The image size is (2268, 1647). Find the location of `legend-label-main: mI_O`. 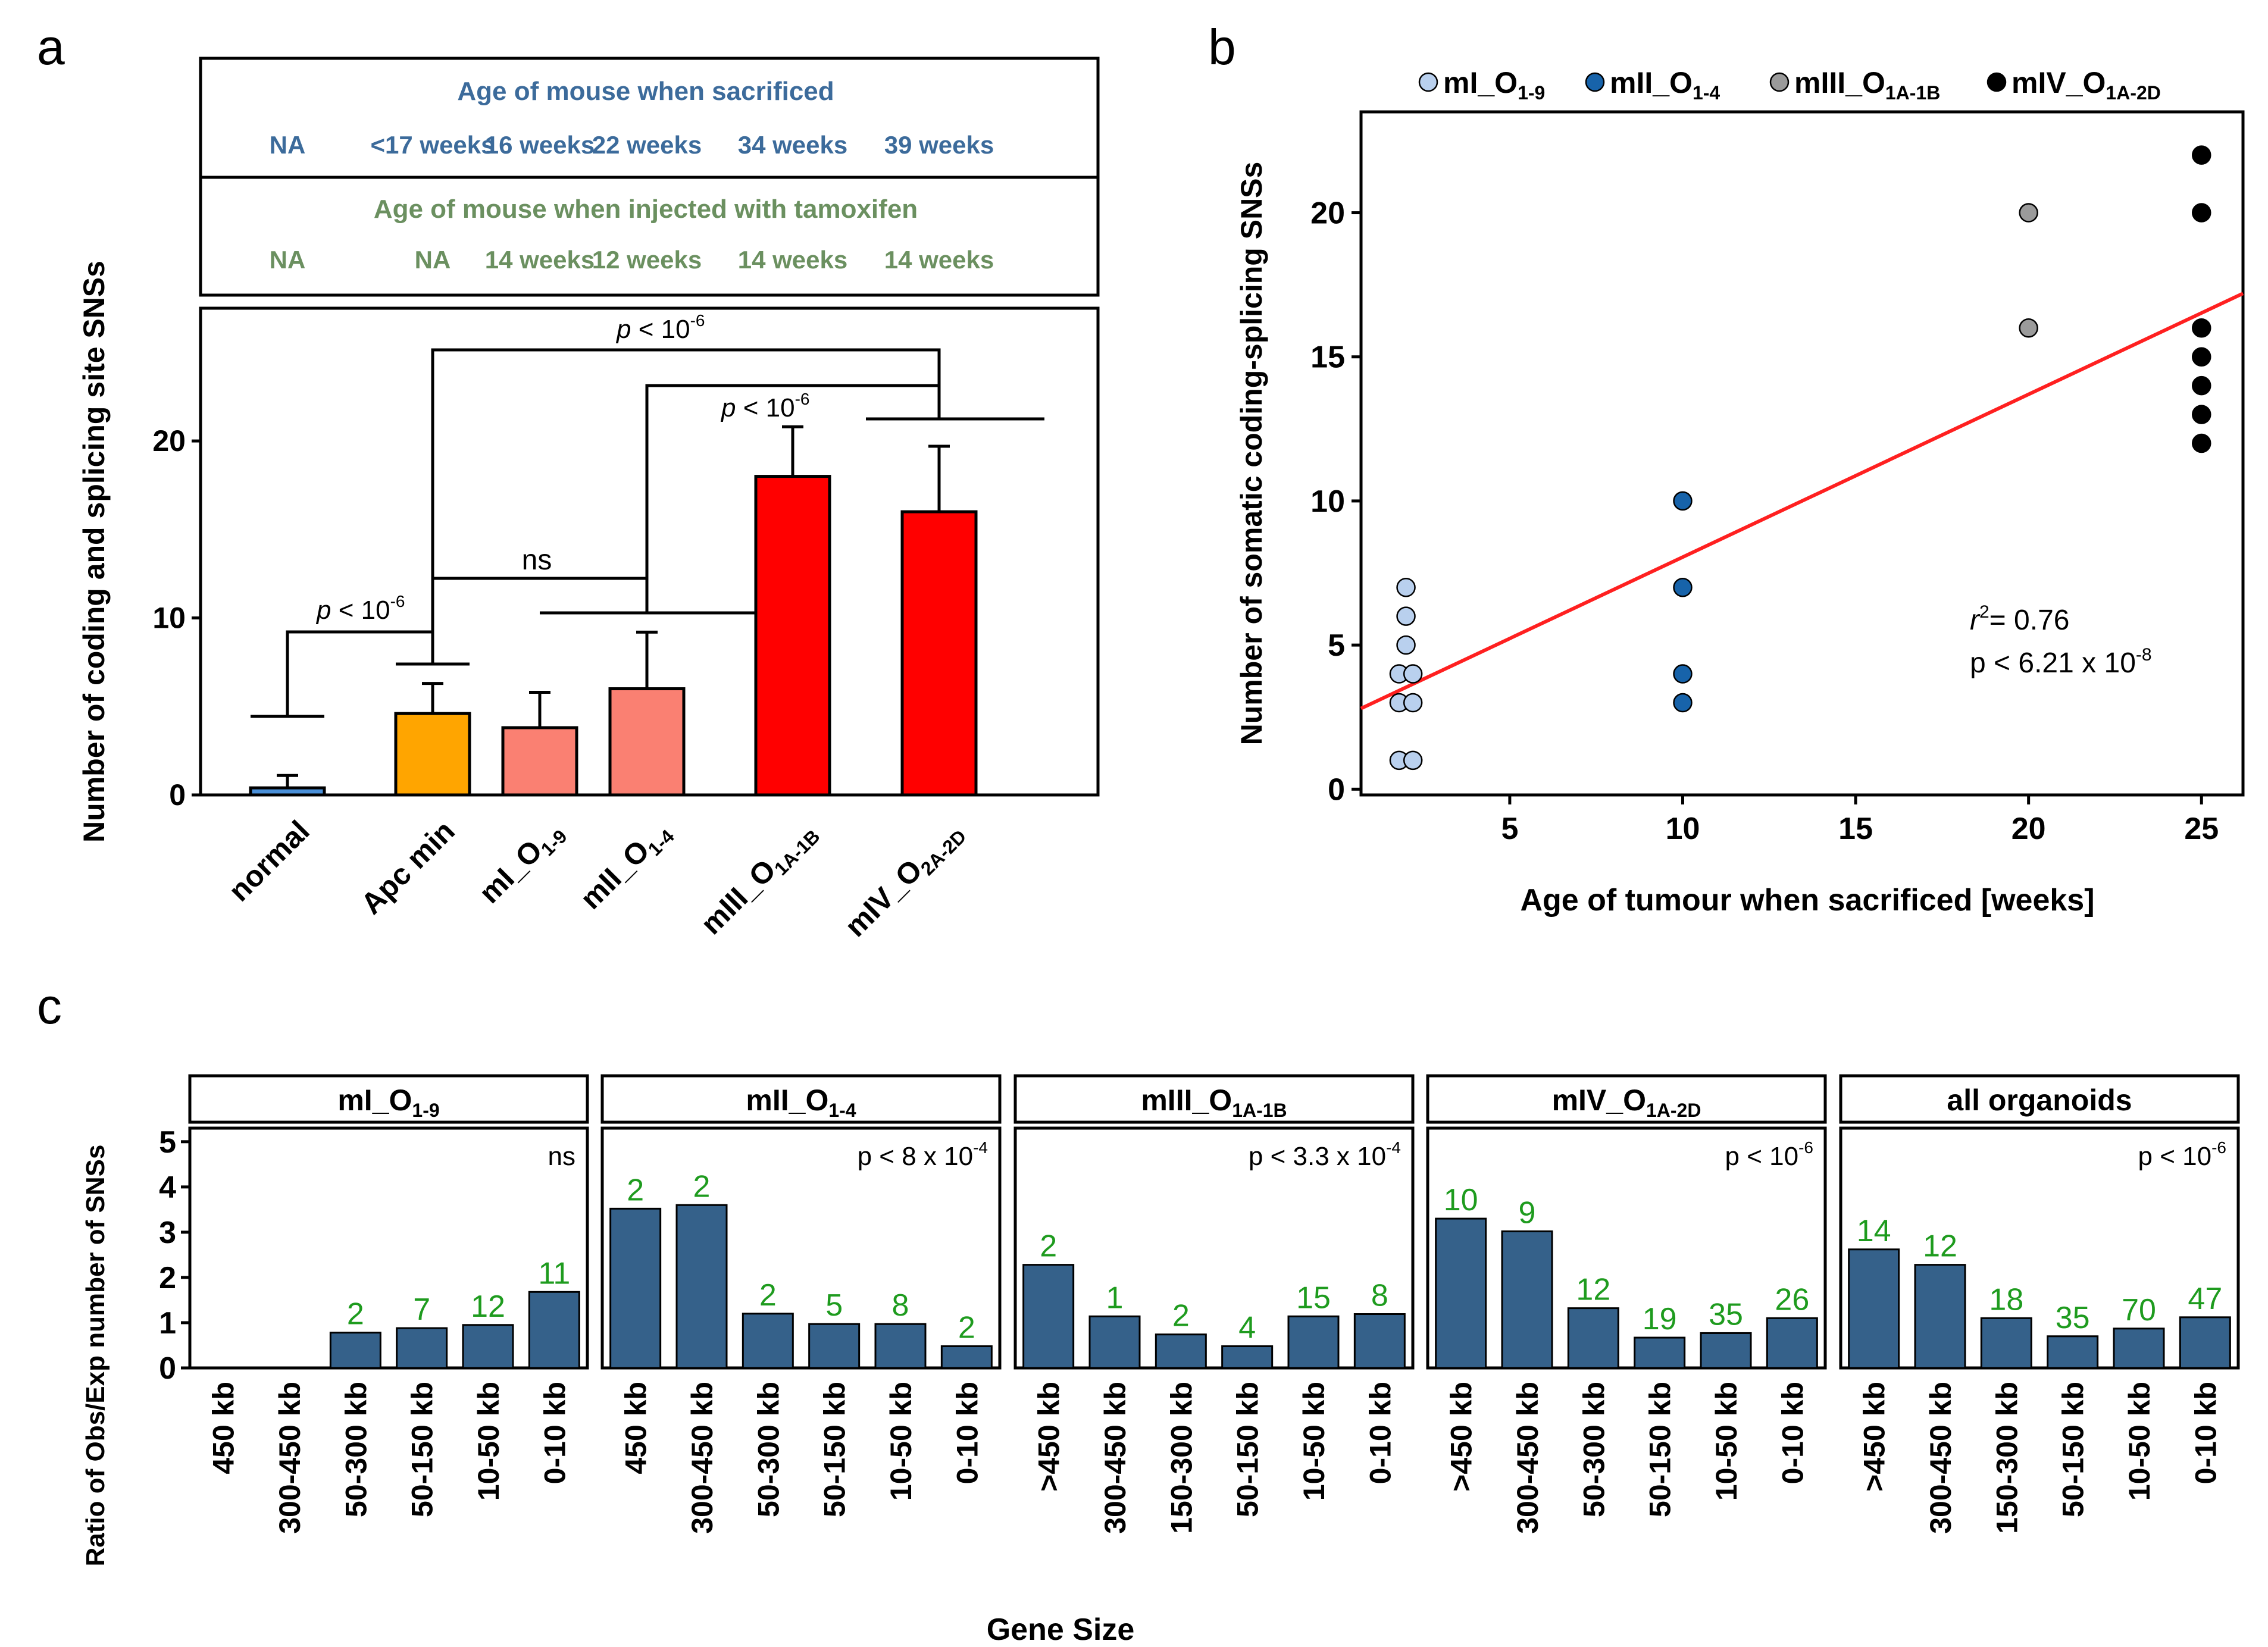

legend-label-main: mI_O is located at coordinates (1480, 83).